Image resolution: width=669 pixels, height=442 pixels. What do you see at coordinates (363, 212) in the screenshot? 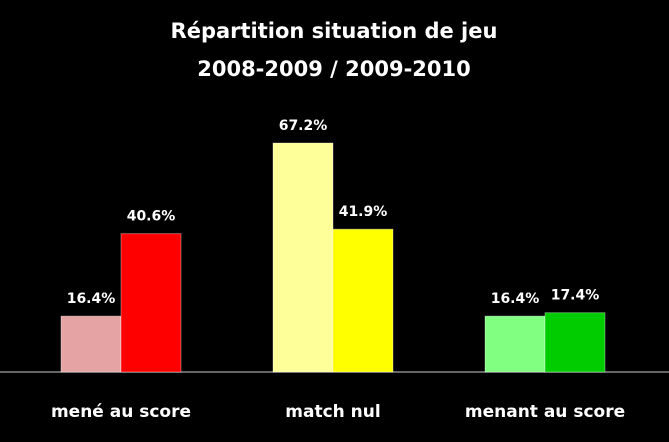
I see `value-label: 41.9%` at bounding box center [363, 212].